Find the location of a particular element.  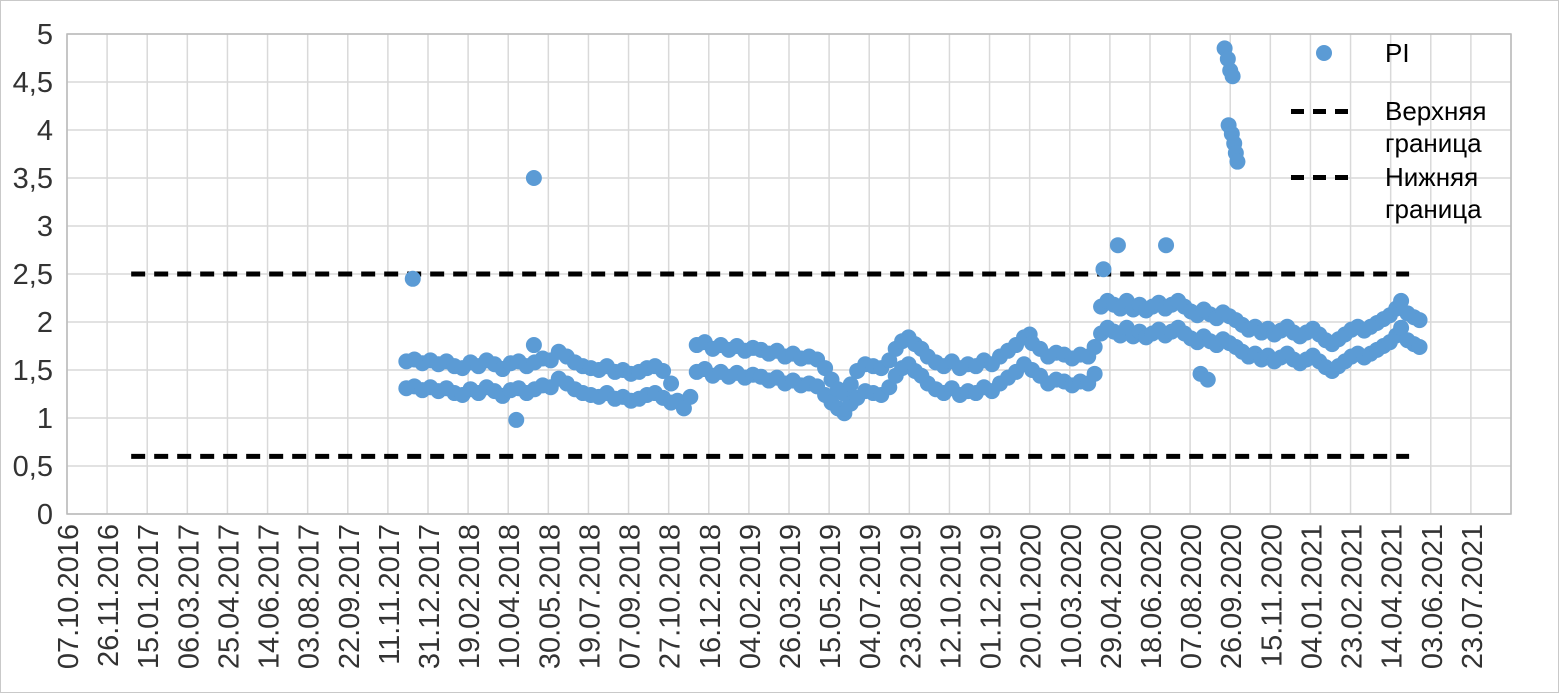

x-tick-label: 14.06.2017 is located at coordinates (270, 596).